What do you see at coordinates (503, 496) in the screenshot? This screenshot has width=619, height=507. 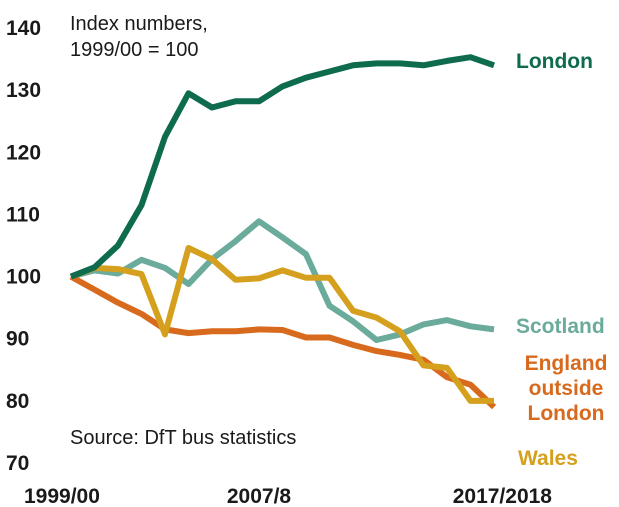 I see `x-tick-label: 2017/2018` at bounding box center [503, 496].